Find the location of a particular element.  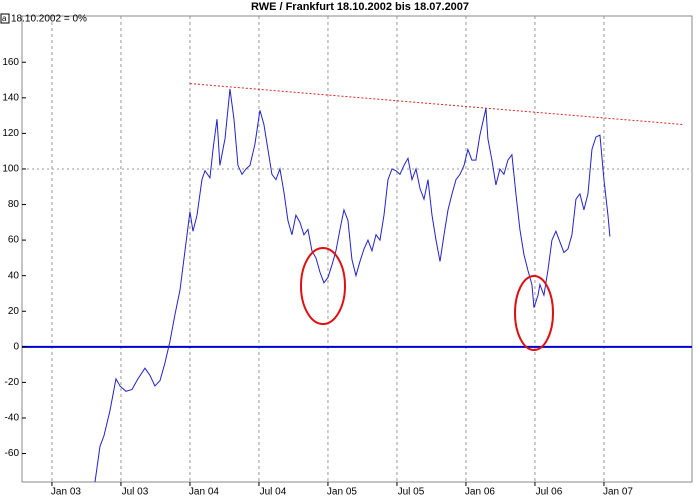

y-tick-label: 160 is located at coordinates (10, 62).